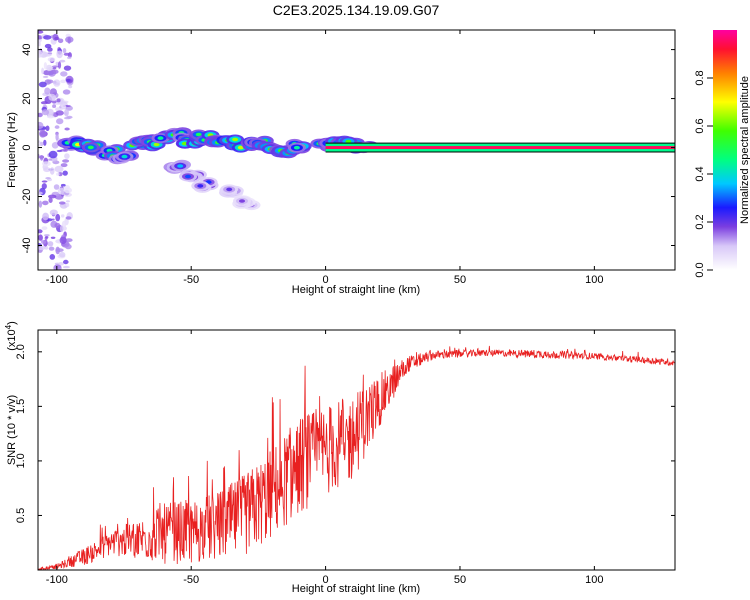  What do you see at coordinates (356, 290) in the screenshot?
I see `spectrogram-x-label: Height of straight line (km)` at bounding box center [356, 290].